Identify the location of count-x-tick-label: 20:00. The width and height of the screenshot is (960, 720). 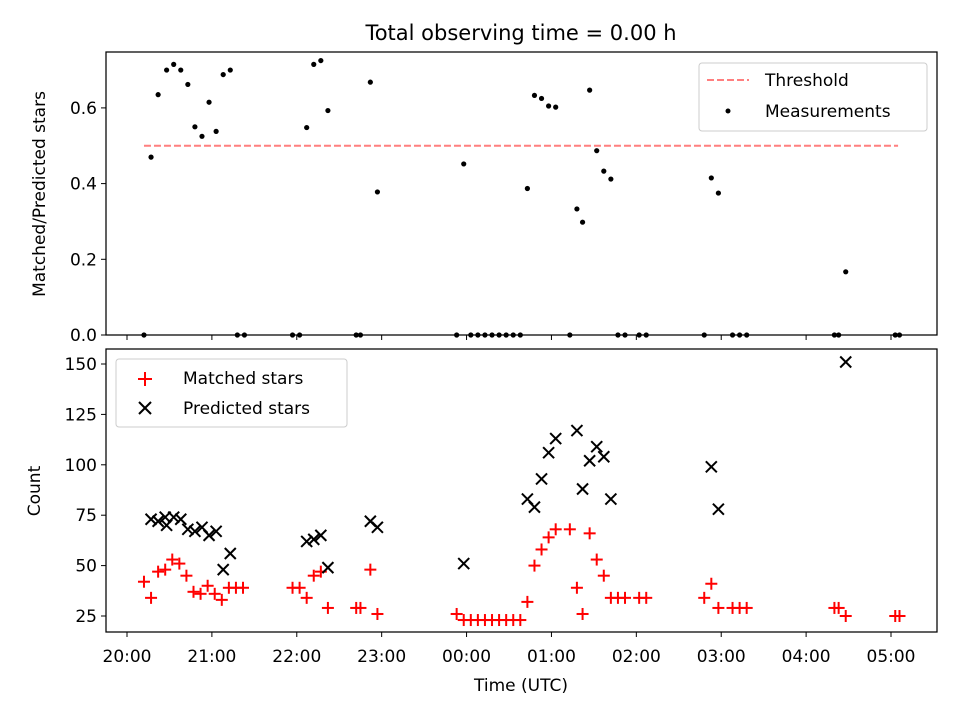
(127, 657).